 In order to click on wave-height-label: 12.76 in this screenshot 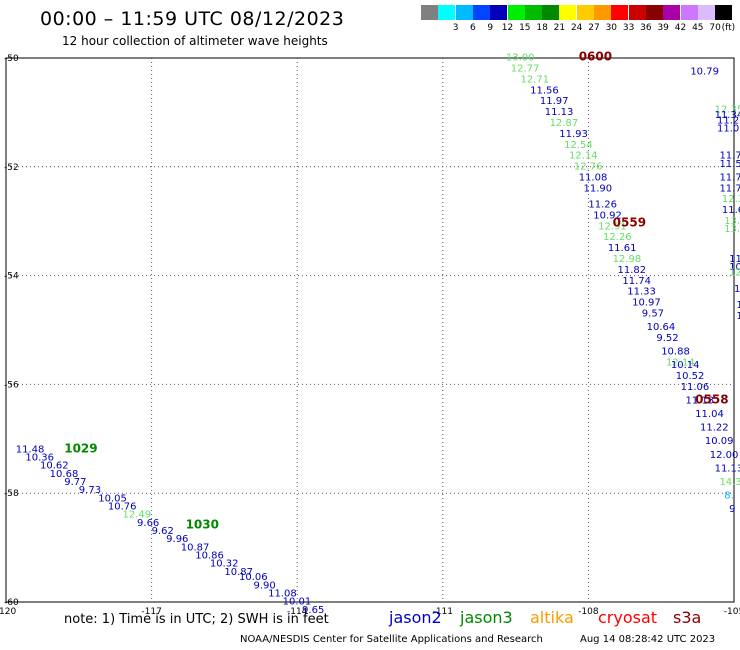, I will do `click(588, 167)`.